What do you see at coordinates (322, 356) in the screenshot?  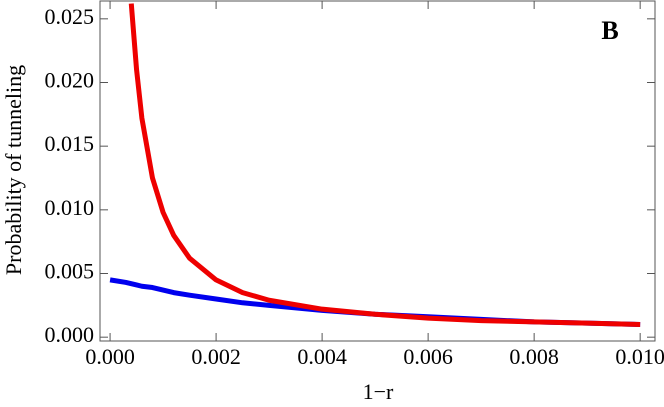 I see `x-tick-label: 0.004` at bounding box center [322, 356].